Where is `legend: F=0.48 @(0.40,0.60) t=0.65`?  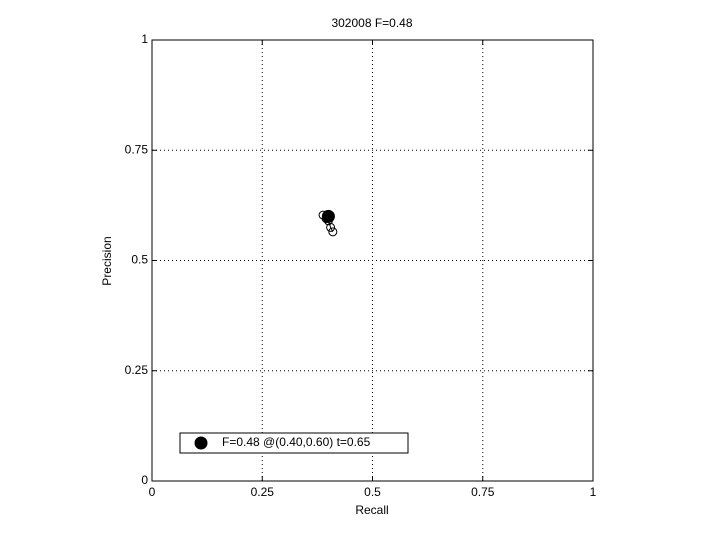 legend: F=0.48 @(0.40,0.60) t=0.65 is located at coordinates (294, 443).